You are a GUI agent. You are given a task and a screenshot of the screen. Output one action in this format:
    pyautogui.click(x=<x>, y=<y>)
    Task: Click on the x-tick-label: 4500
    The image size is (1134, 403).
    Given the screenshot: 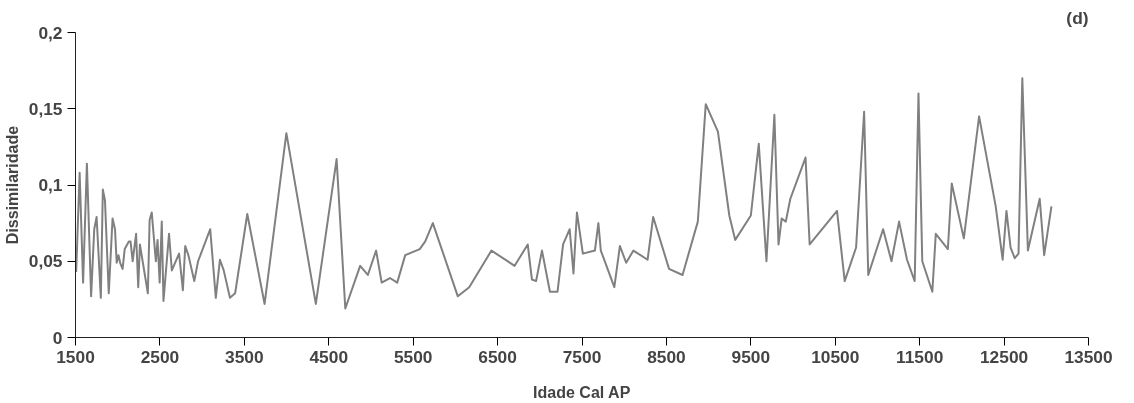 What is the action you would take?
    pyautogui.click(x=329, y=356)
    